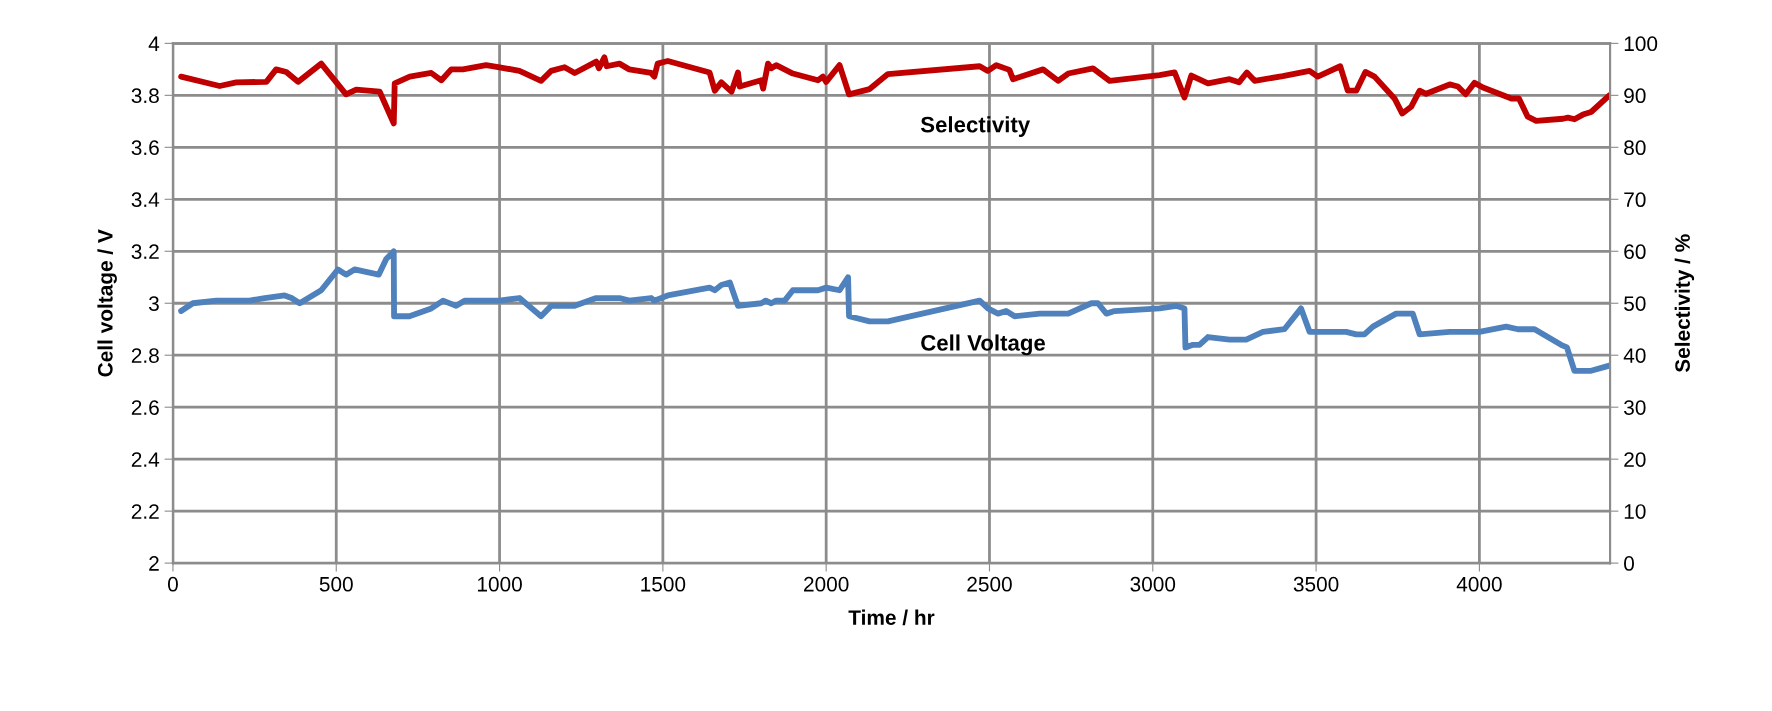 The image size is (1772, 711). Describe the element at coordinates (499, 584) in the screenshot. I see `x-tick-label: 1000` at that location.